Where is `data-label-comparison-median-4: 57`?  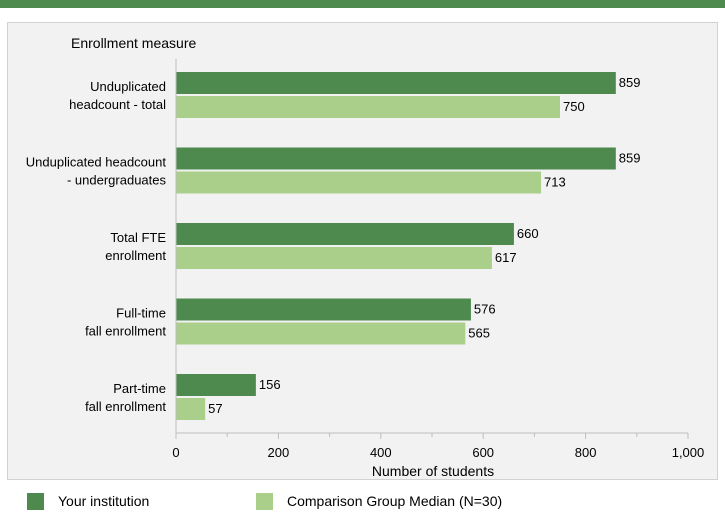 data-label-comparison-median-4: 57 is located at coordinates (215, 408).